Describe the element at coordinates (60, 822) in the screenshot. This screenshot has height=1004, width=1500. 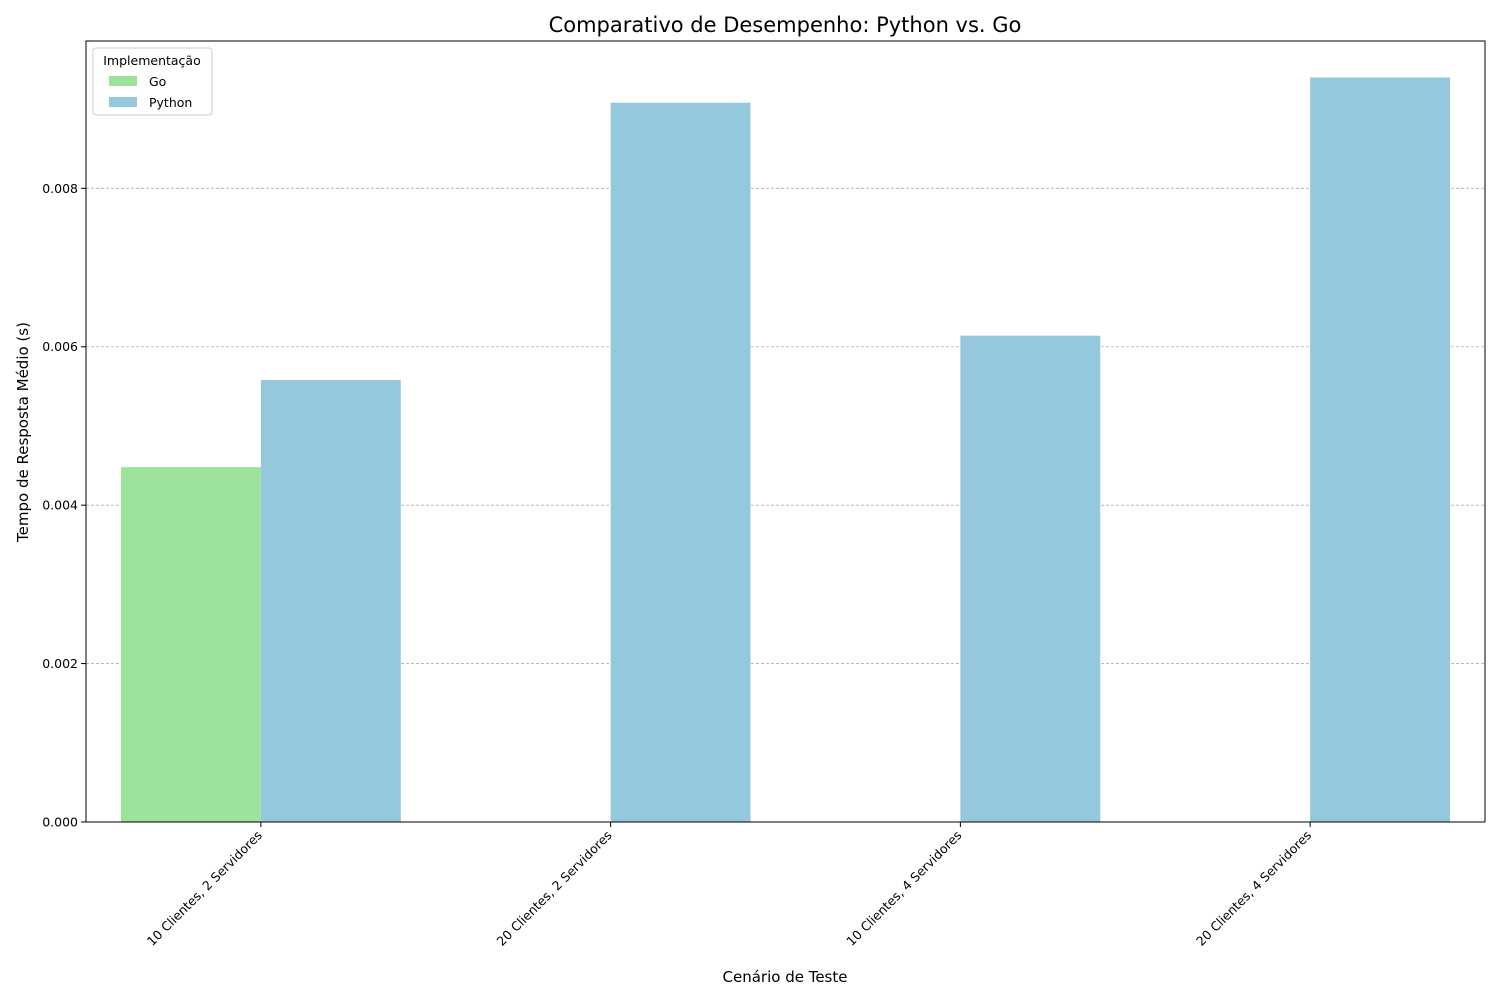
I see `y-tick-label: 0.000` at that location.